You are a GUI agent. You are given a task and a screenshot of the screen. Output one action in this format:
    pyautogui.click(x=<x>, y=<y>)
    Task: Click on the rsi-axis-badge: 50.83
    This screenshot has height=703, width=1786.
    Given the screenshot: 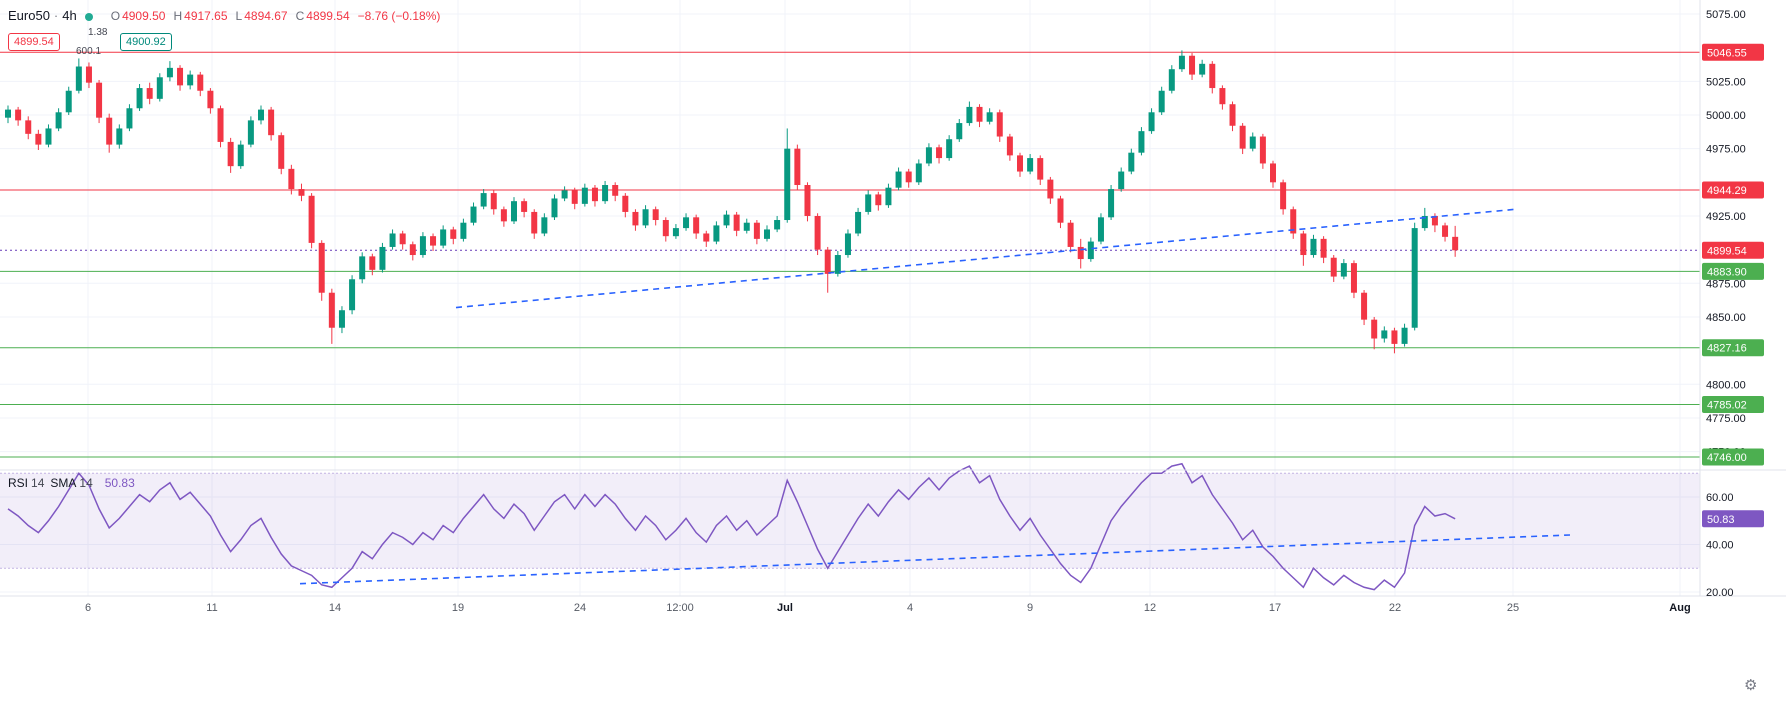 What is the action you would take?
    pyautogui.click(x=1733, y=519)
    